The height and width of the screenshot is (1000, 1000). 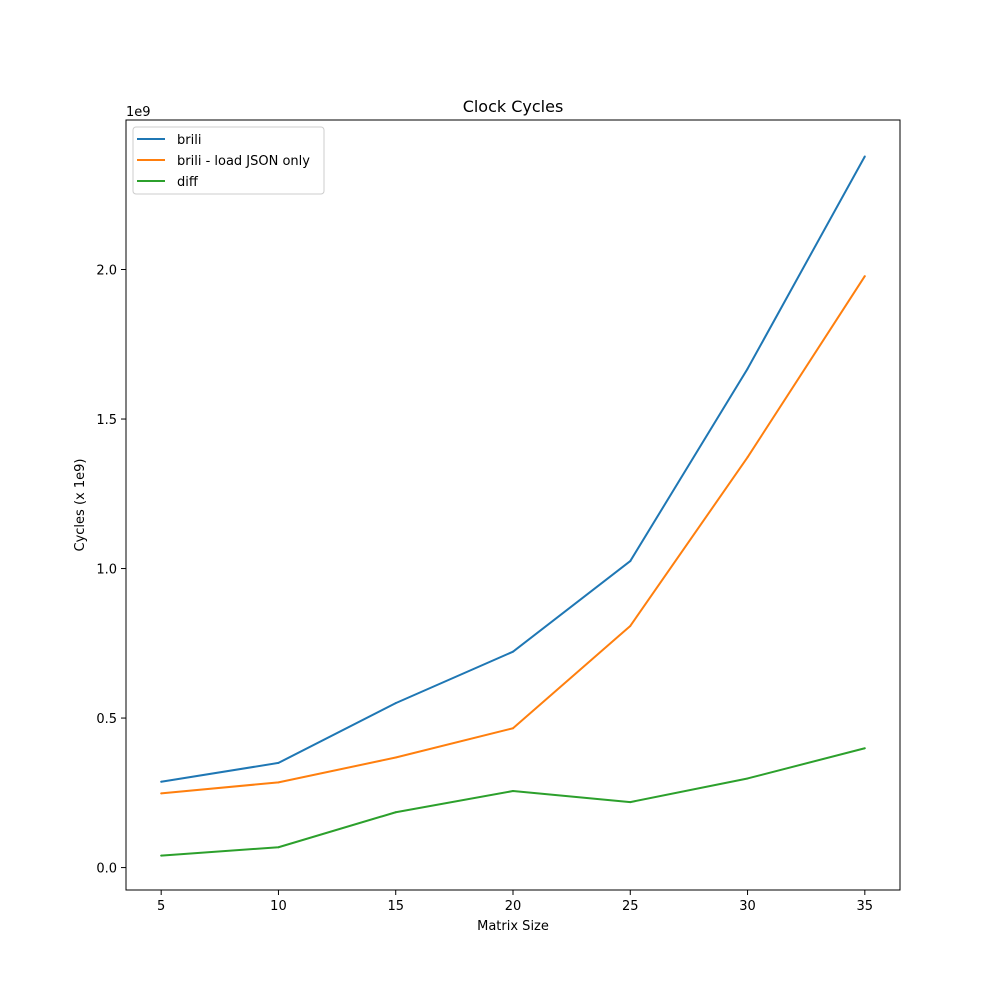 I want to click on y-tick-label: 1.0, so click(x=106, y=570).